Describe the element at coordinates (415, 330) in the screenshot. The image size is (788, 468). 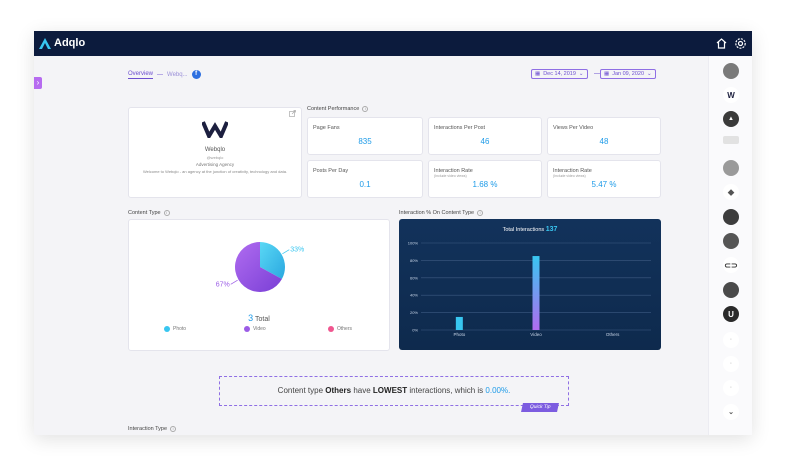
I see `y-tick-label: 0%` at that location.